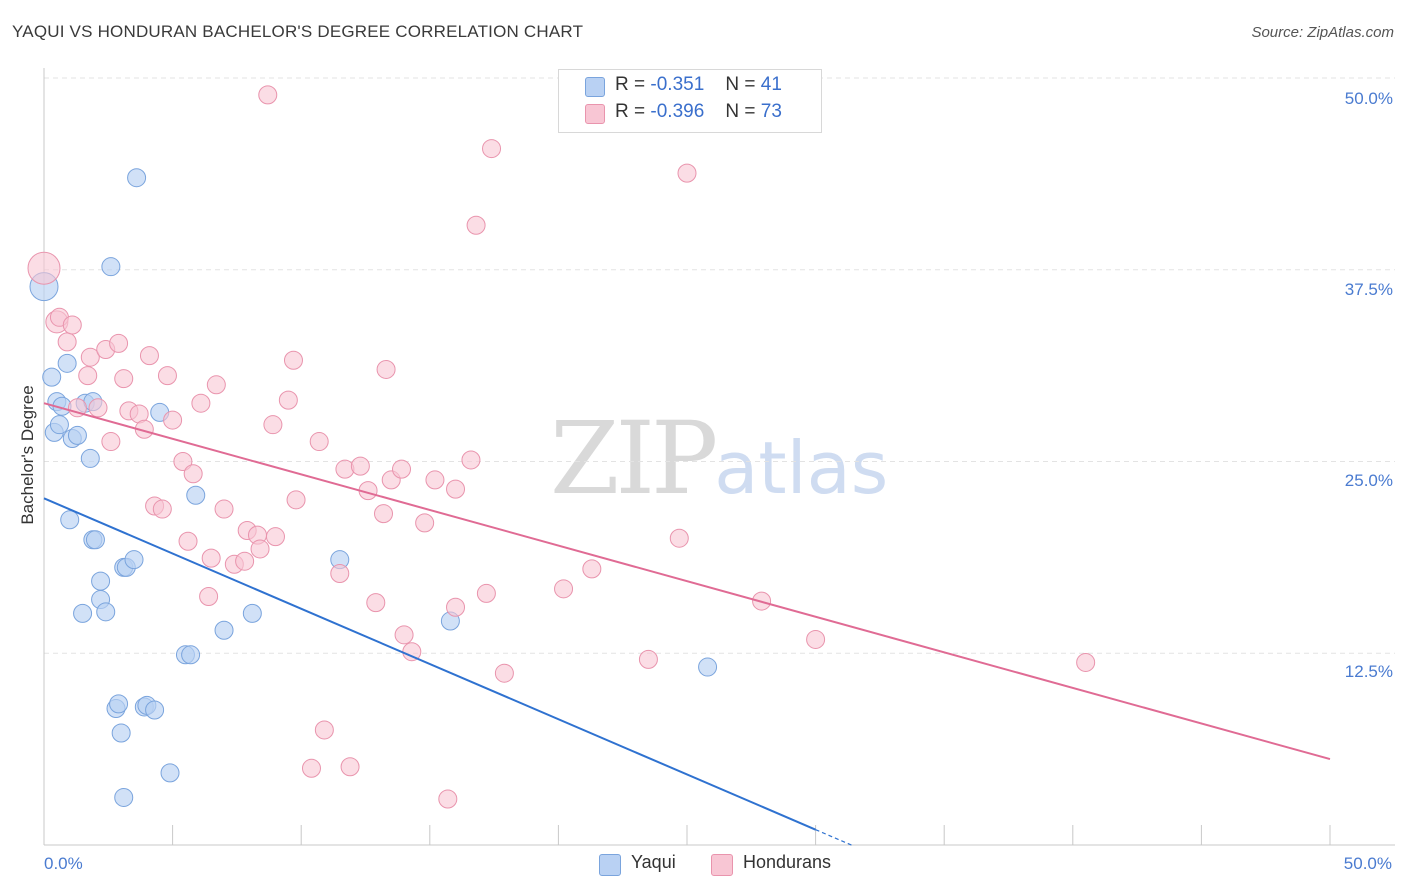 This screenshot has height=892, width=1406. What do you see at coordinates (595, 114) in the screenshot?
I see `honduran-swatch` at bounding box center [595, 114].